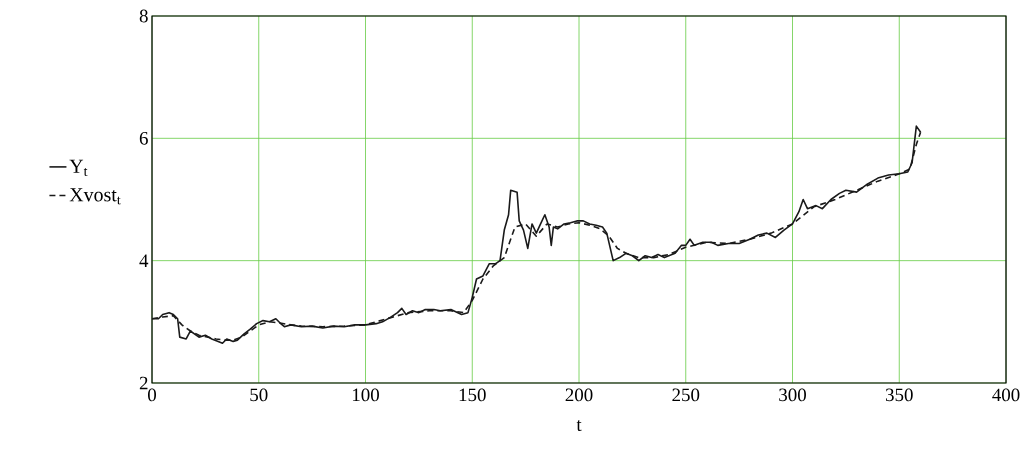 This screenshot has width=1033, height=457. Describe the element at coordinates (95, 196) in the screenshot. I see `legend-label: Xvost$_{t}$` at that location.